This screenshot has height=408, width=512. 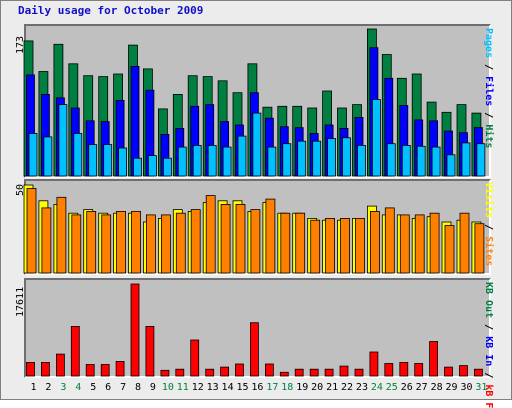 I want to click on bar-sites-day-1: Sites 1: 48, so click(x=31, y=231).